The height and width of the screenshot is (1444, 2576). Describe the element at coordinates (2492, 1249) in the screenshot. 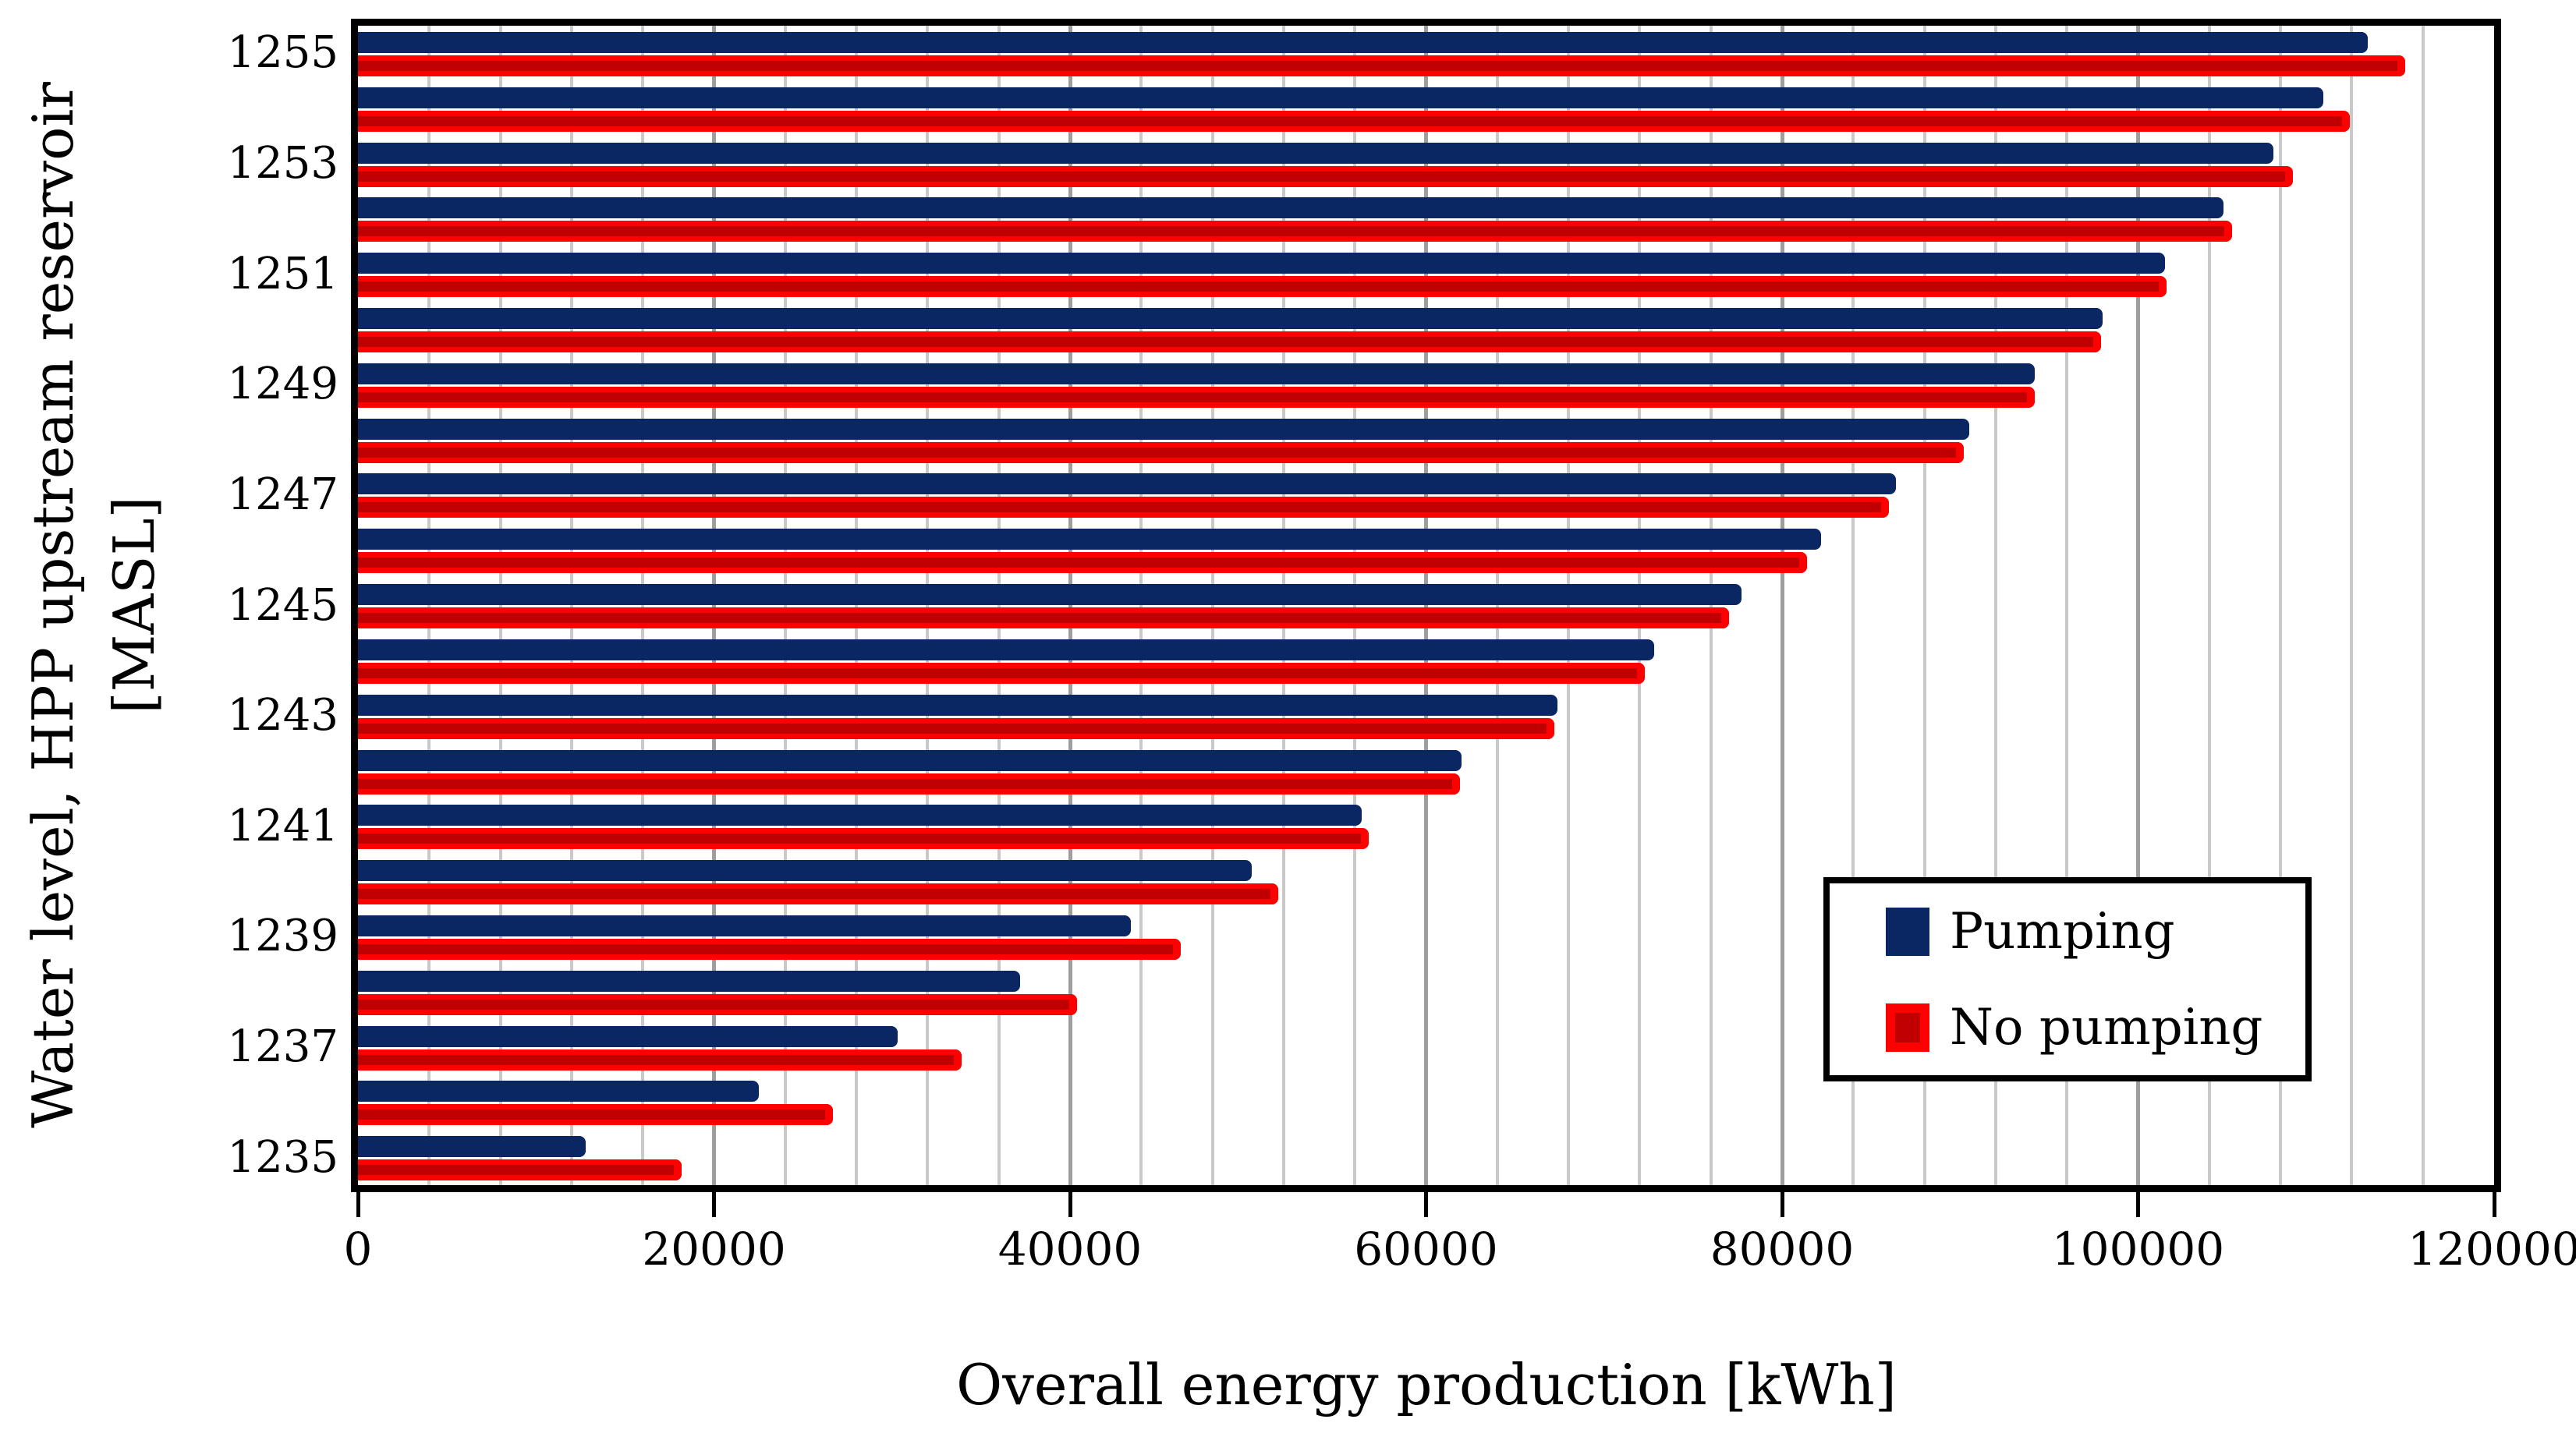

I see `x-tick-label-120000: 120000` at that location.